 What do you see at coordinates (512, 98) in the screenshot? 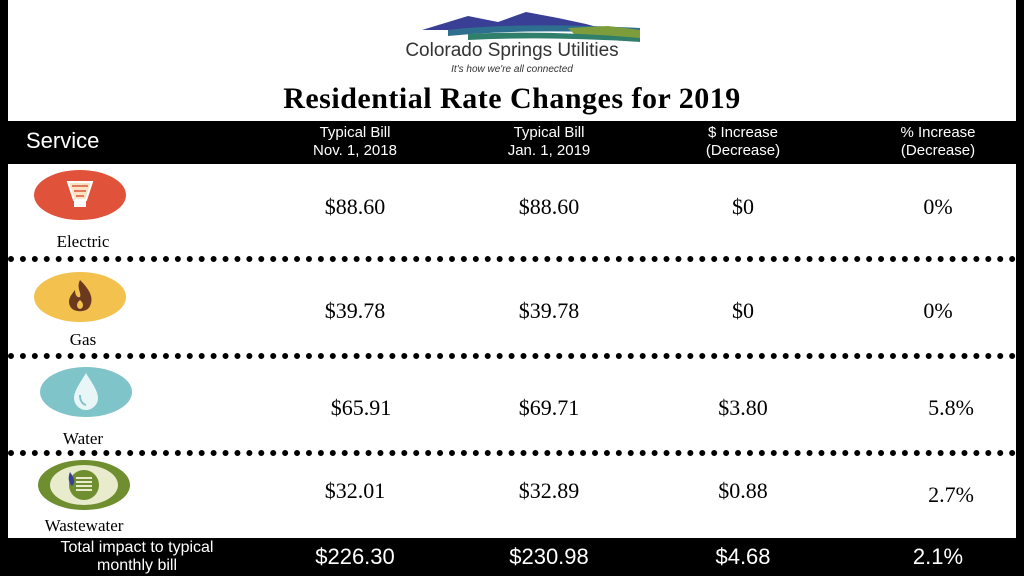
I see `page-title: Residential Rate Changes for 2019` at bounding box center [512, 98].